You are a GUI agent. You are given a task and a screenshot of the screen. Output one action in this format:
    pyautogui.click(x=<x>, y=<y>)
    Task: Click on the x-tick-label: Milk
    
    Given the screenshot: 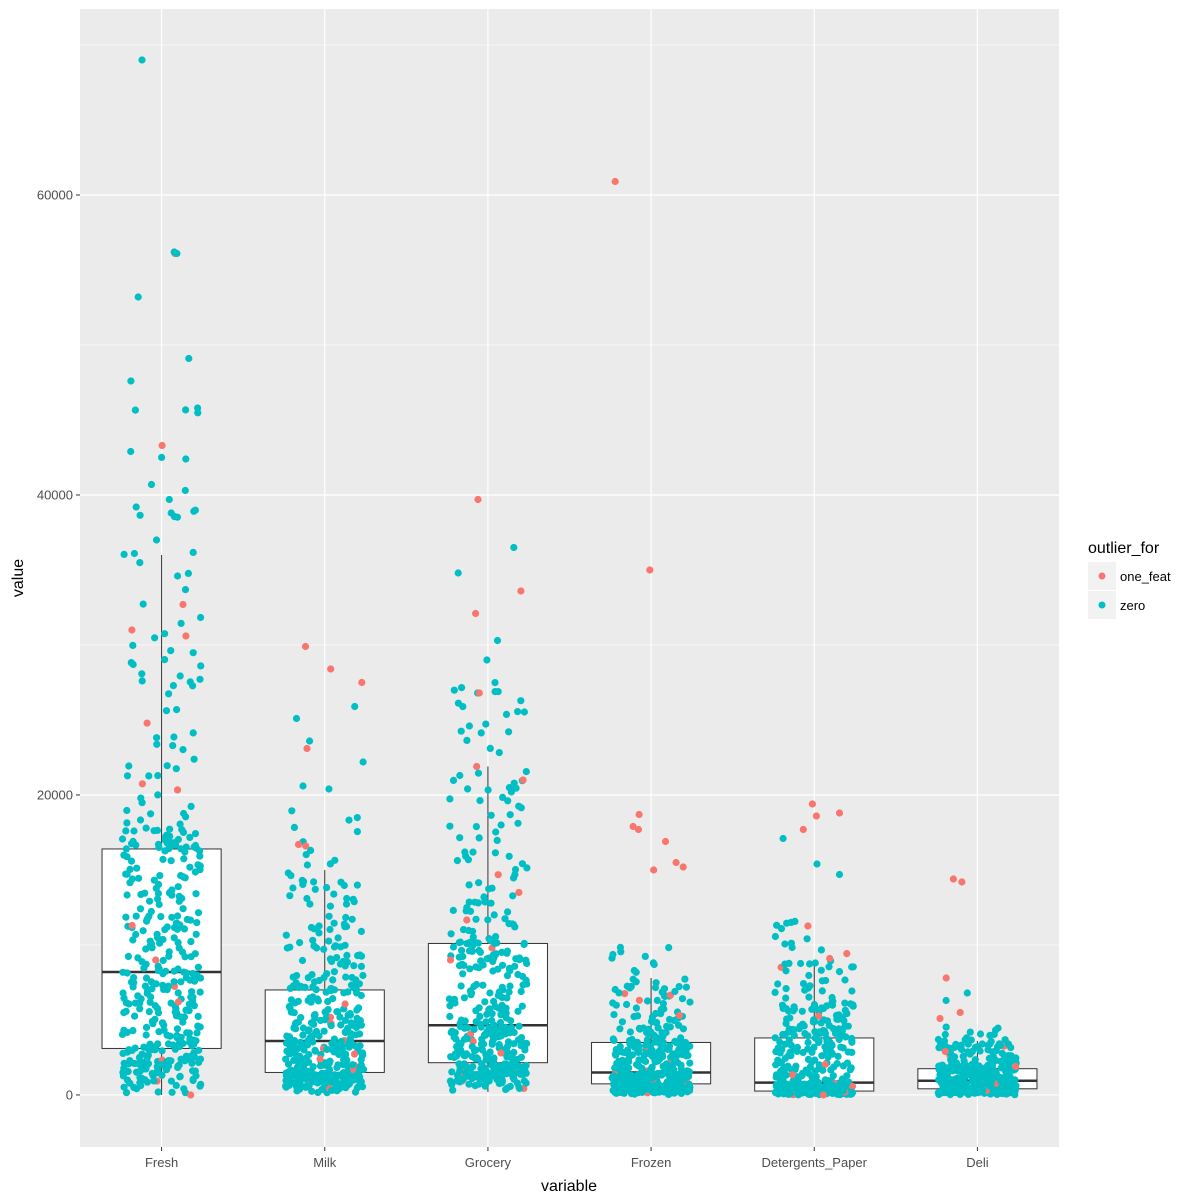 What is the action you would take?
    pyautogui.click(x=325, y=1162)
    